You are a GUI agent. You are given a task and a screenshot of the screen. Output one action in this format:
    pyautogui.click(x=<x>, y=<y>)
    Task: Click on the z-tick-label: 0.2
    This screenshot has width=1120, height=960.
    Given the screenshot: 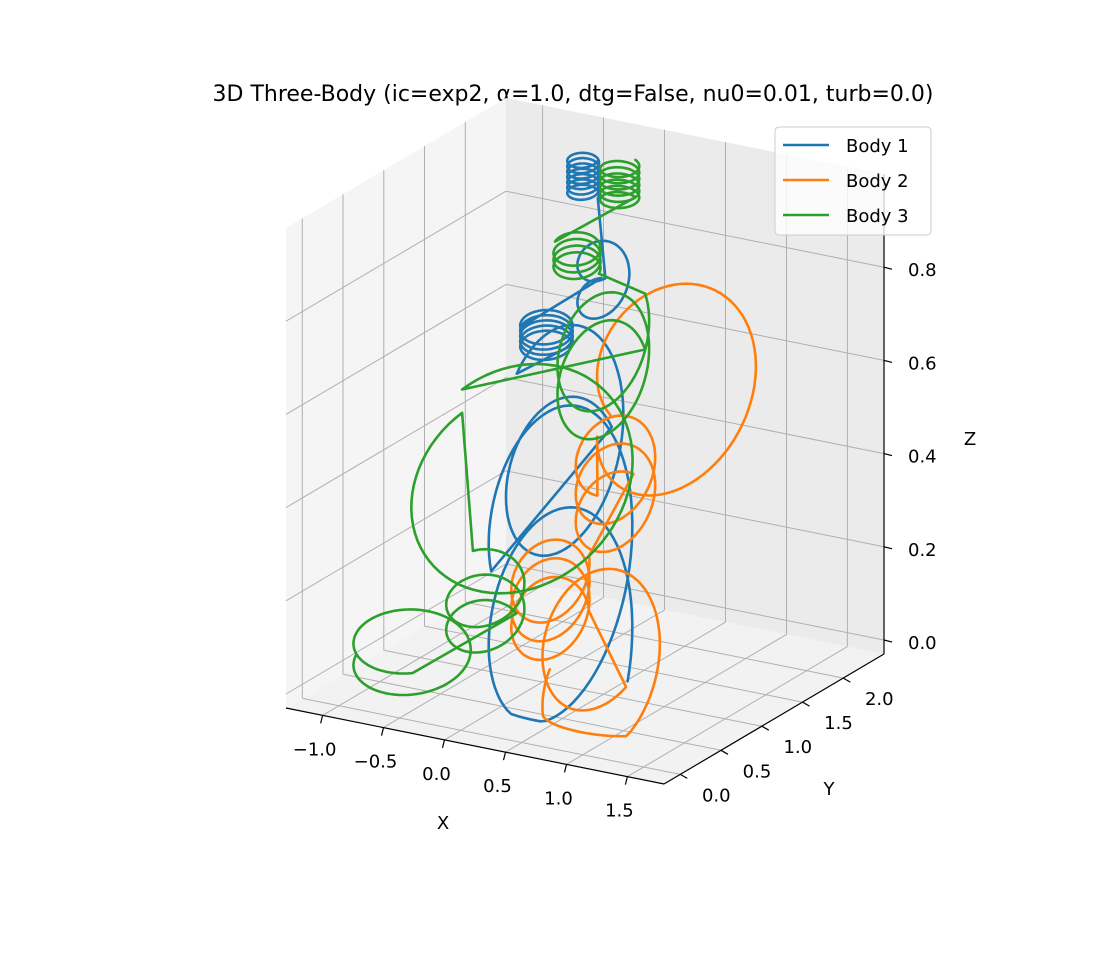 What is the action you would take?
    pyautogui.click(x=922, y=550)
    